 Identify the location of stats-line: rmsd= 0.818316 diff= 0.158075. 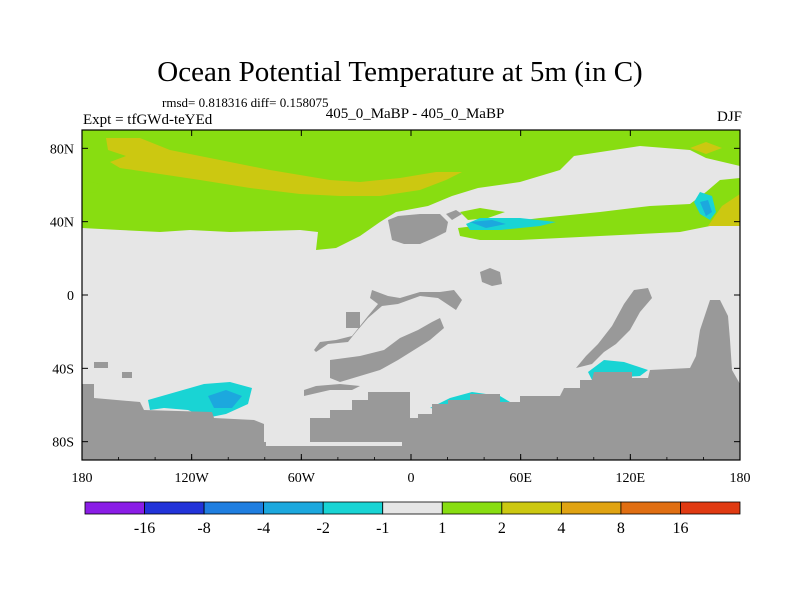
(245, 102).